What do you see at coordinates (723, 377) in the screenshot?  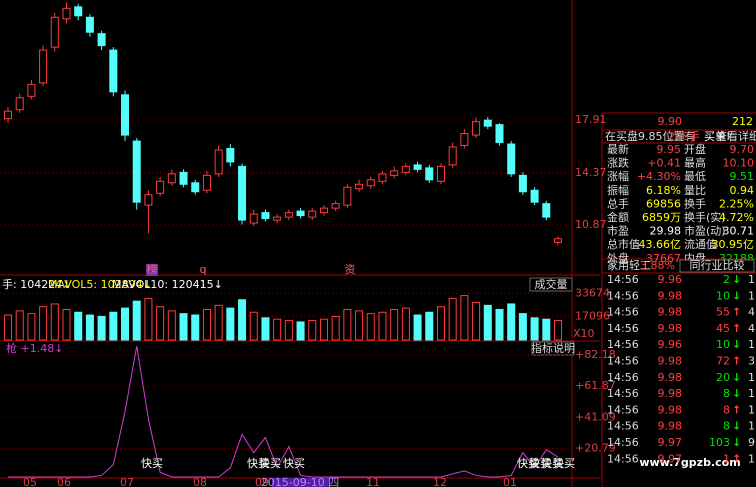 I see `trade-volume: 20` at bounding box center [723, 377].